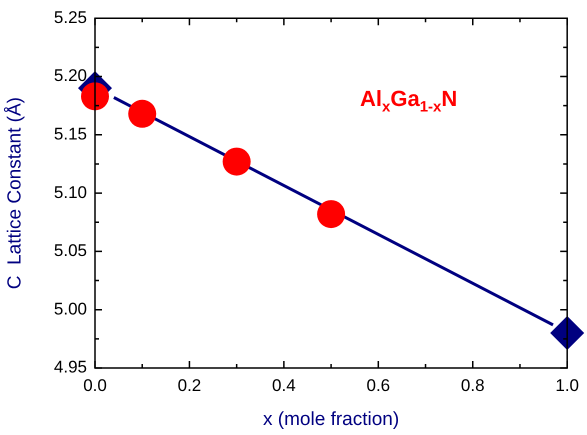 The image size is (587, 435). I want to click on x-tick-label: 0.0, so click(95, 385).